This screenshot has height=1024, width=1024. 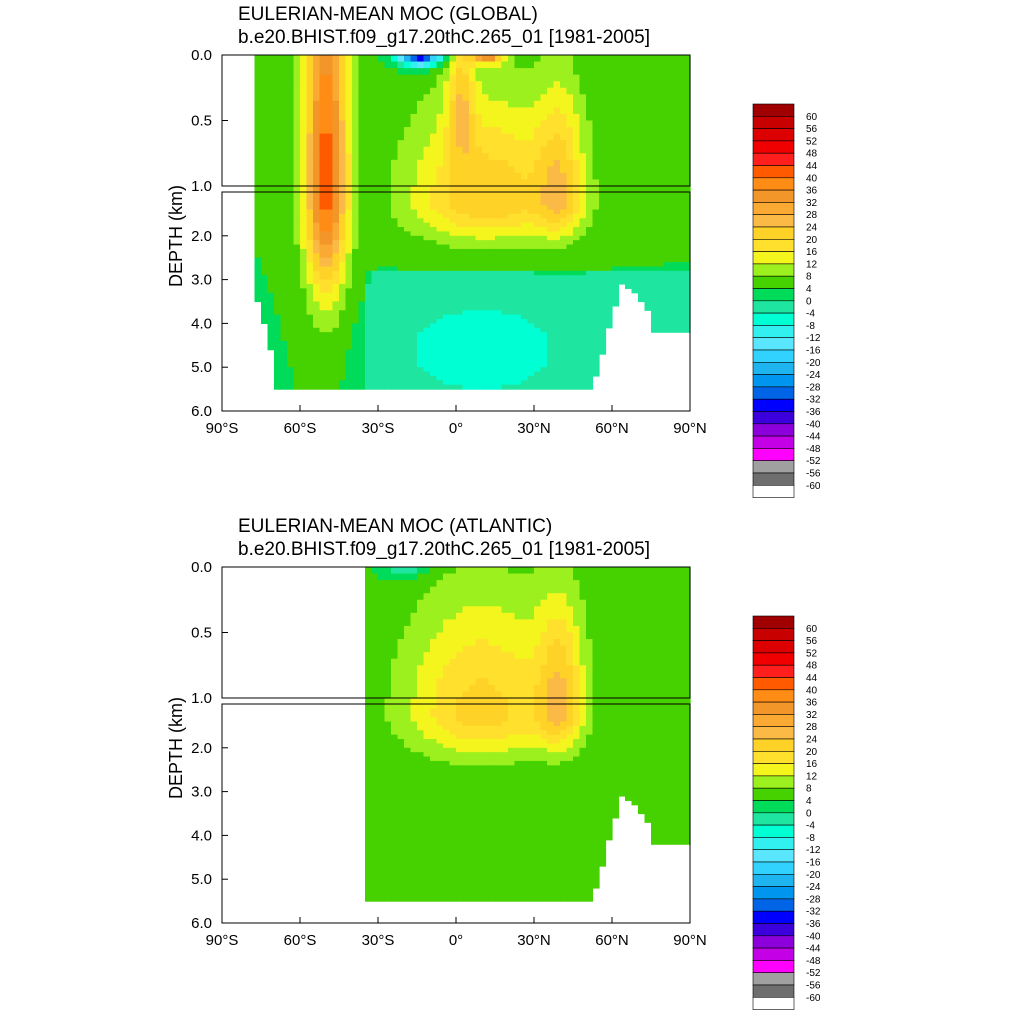 What do you see at coordinates (812, 178) in the screenshot?
I see `colorbar-global-label: 40` at bounding box center [812, 178].